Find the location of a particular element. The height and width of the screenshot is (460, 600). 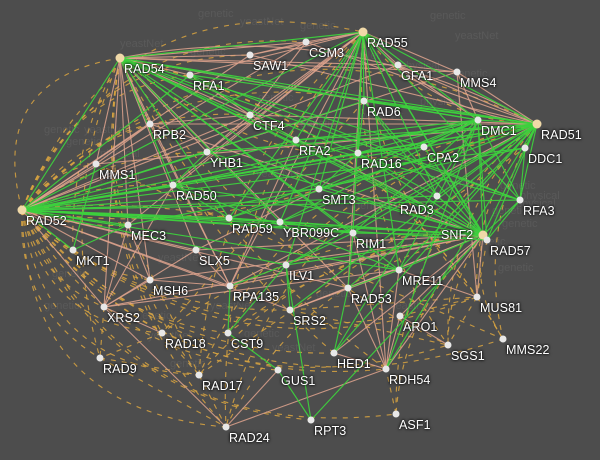

node-xrs2 is located at coordinates (104, 307).